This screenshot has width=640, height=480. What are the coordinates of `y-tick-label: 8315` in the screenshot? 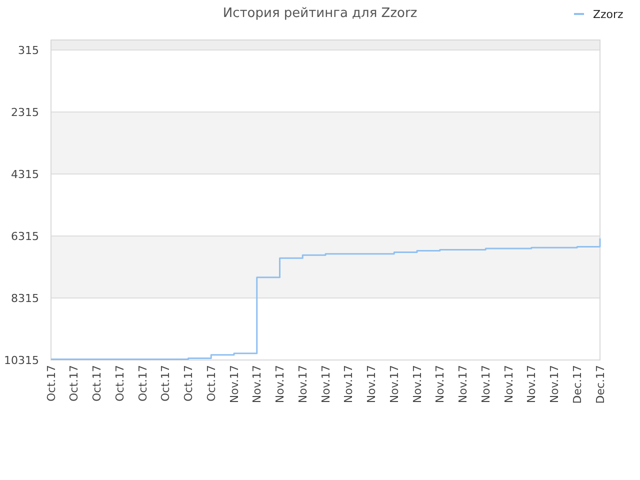 It's located at (25, 298).